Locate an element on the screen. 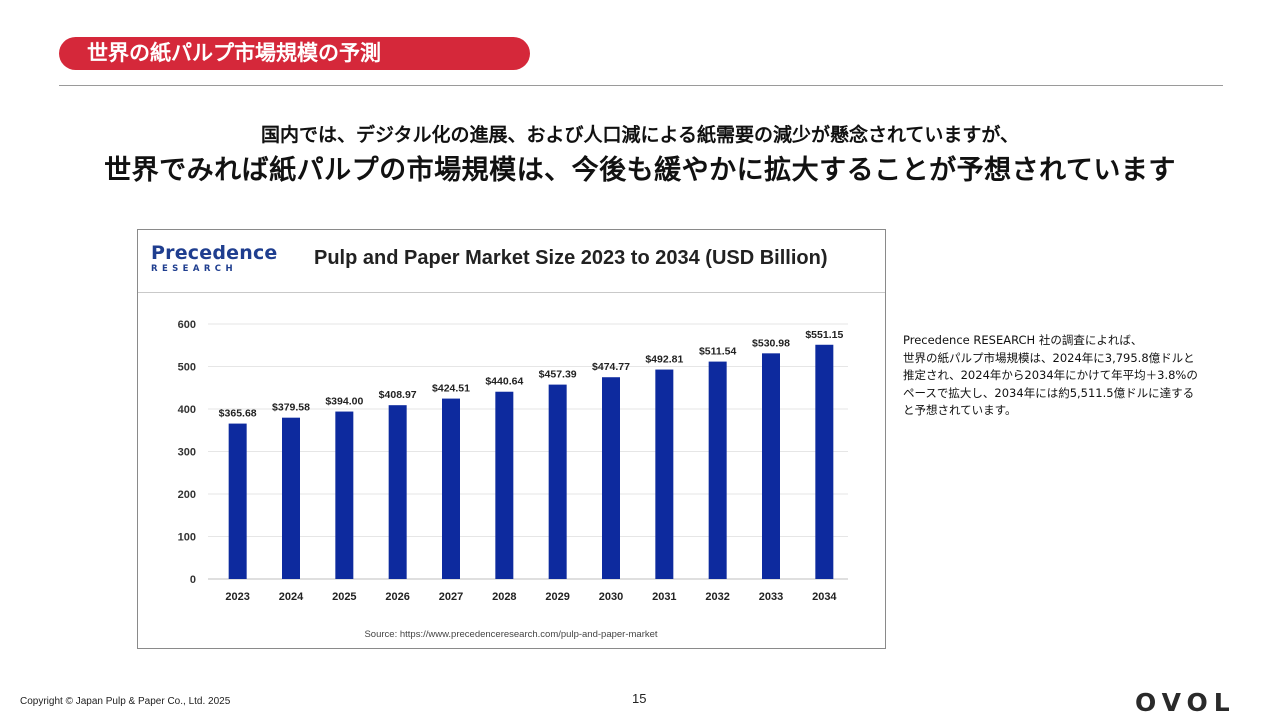  data-label: $474.77 is located at coordinates (611, 367).